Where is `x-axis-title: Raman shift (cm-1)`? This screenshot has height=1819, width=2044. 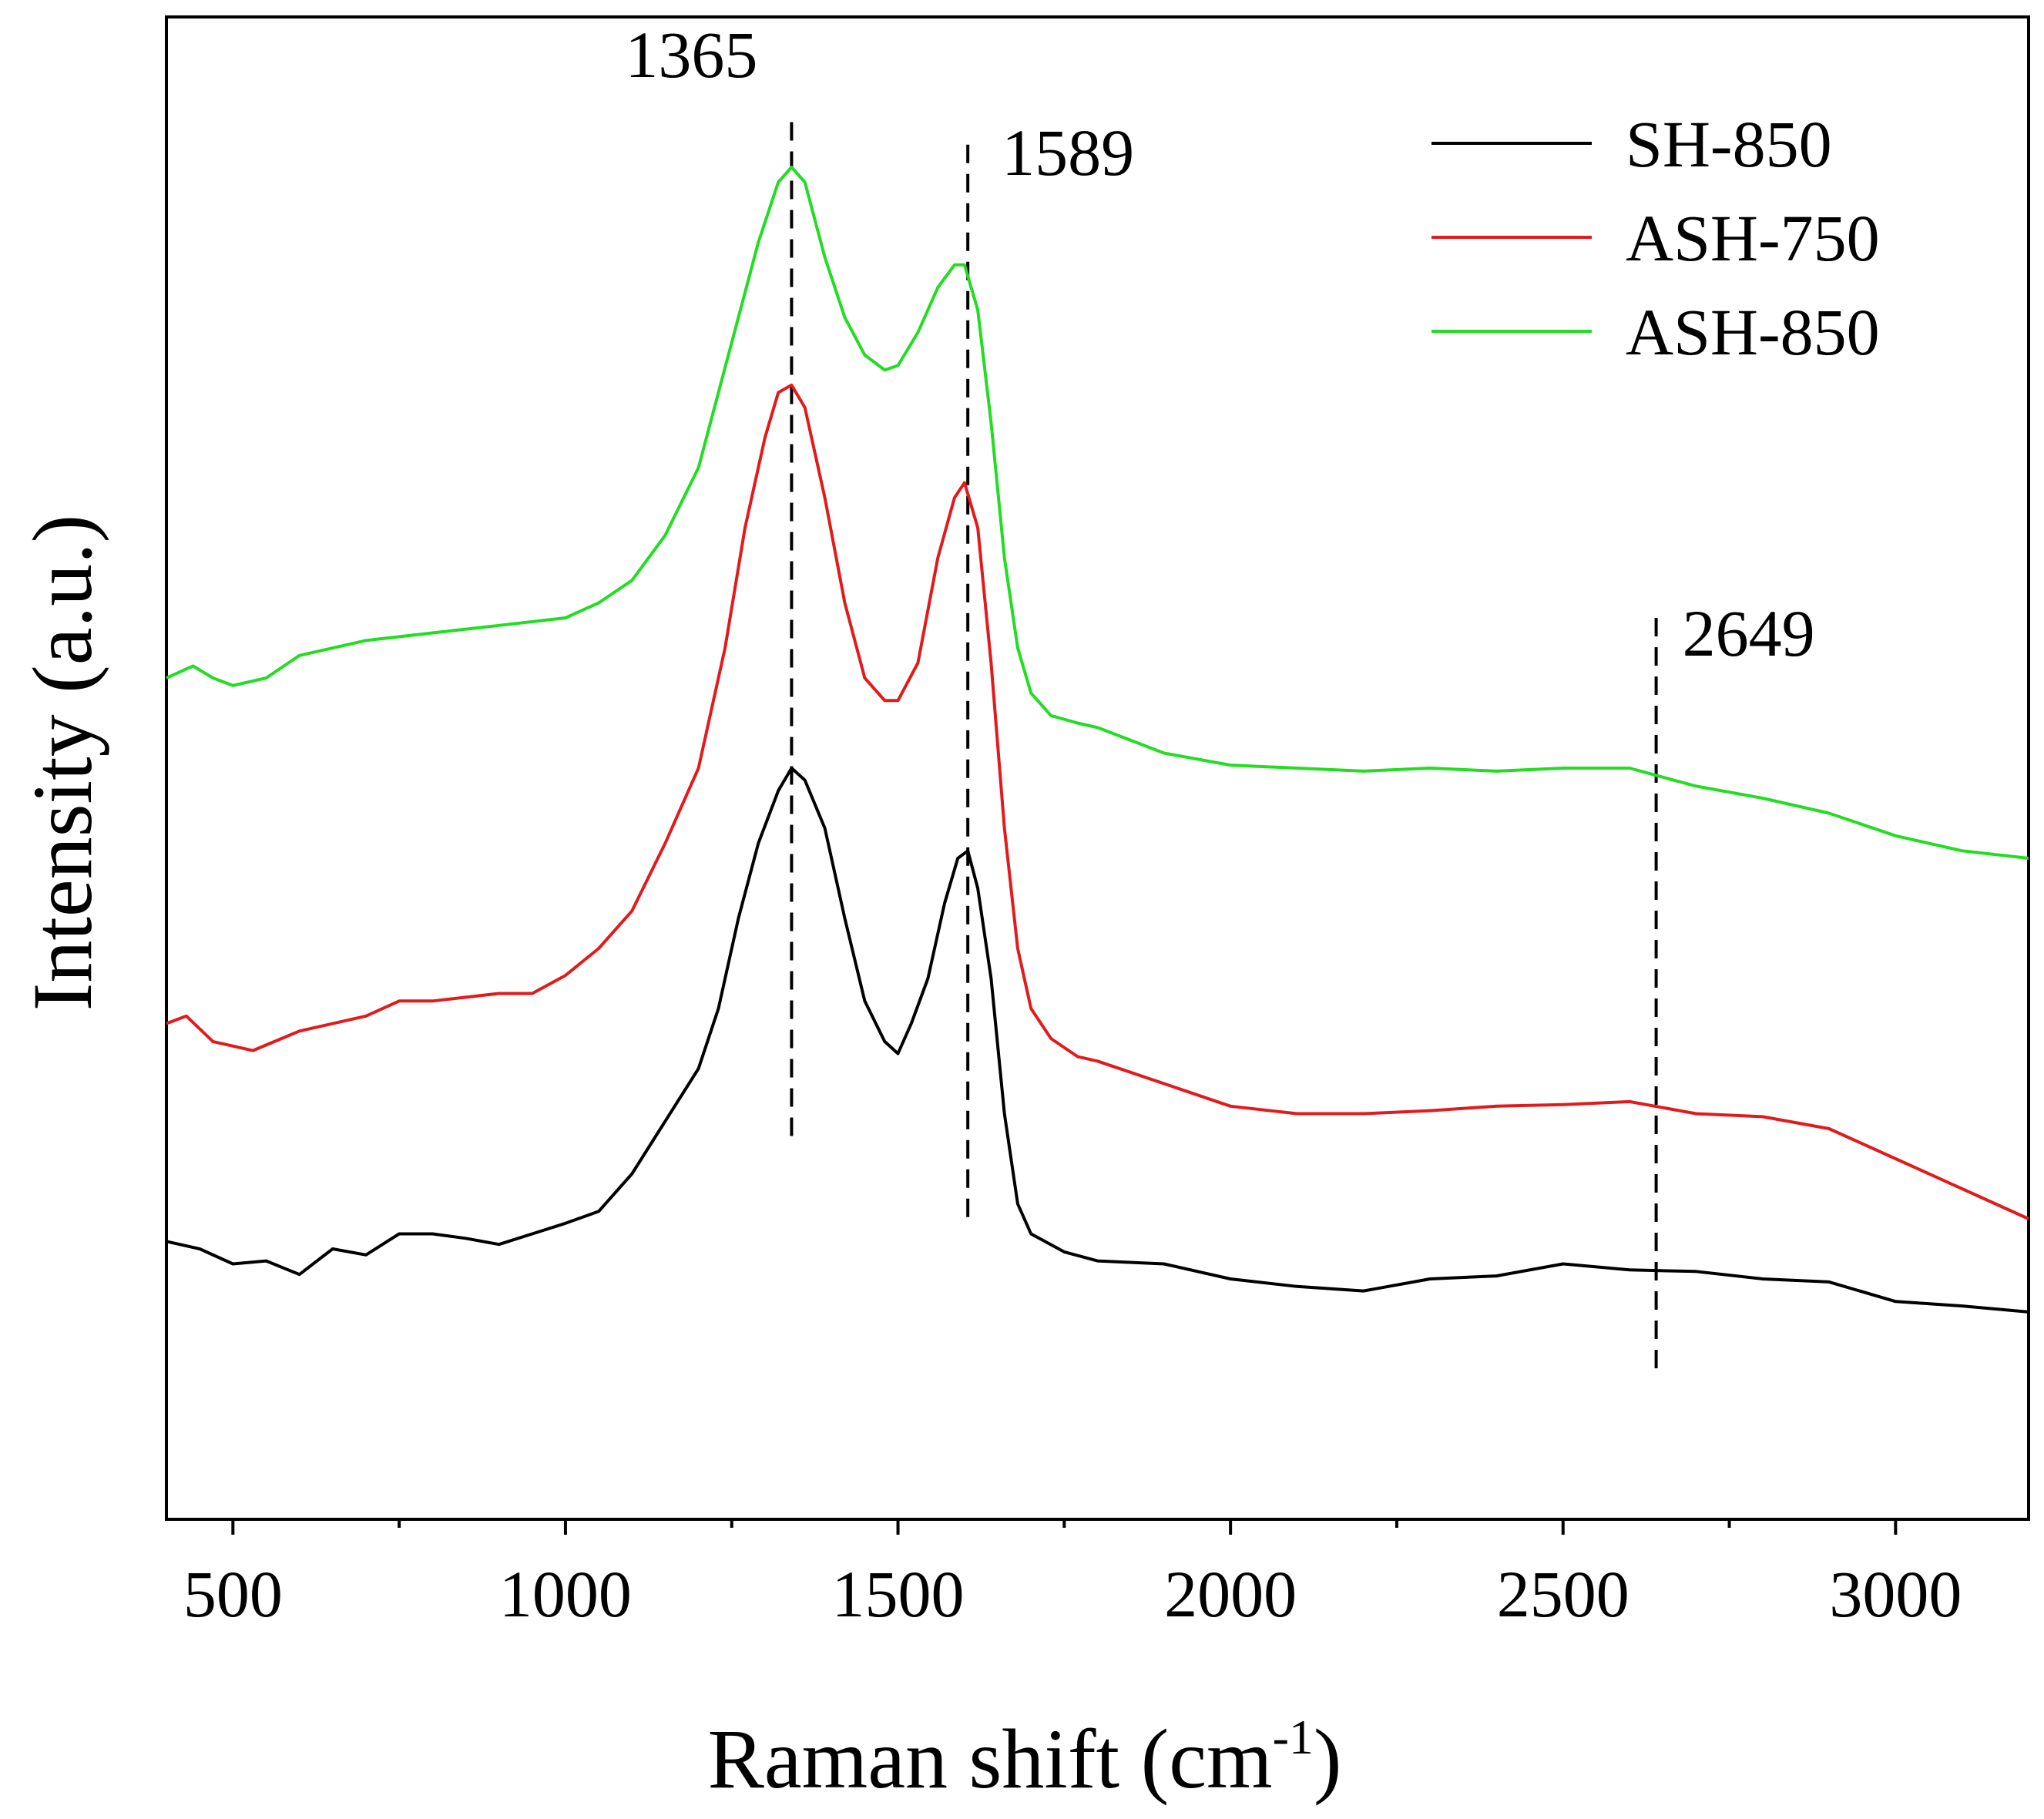
x-axis-title: Raman shift (cm-1) is located at coordinates (1024, 1758).